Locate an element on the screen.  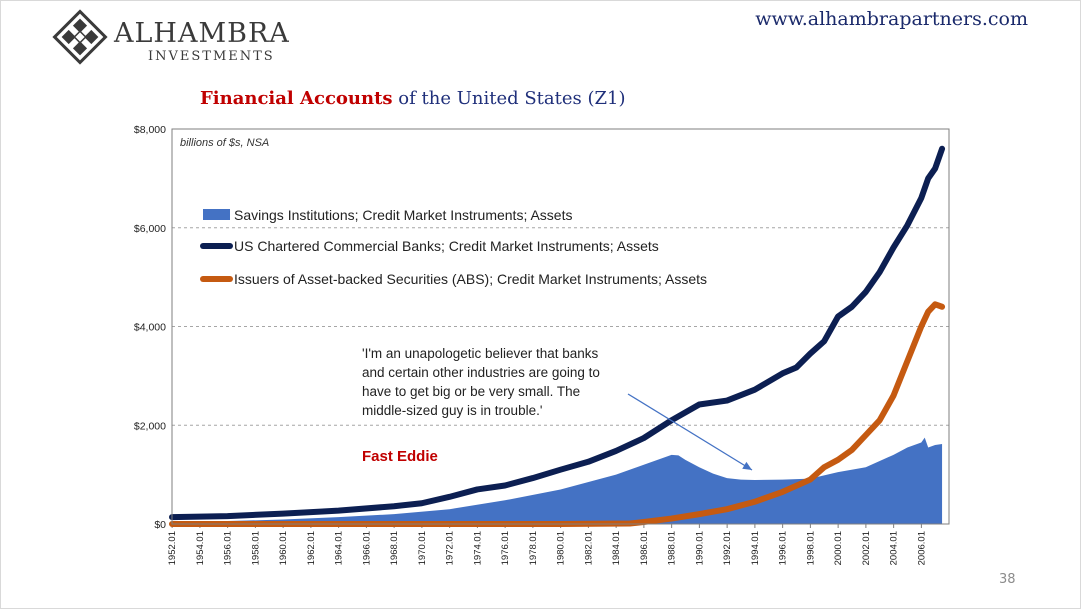
x-tick-label: 1952.01 is located at coordinates (172, 548).